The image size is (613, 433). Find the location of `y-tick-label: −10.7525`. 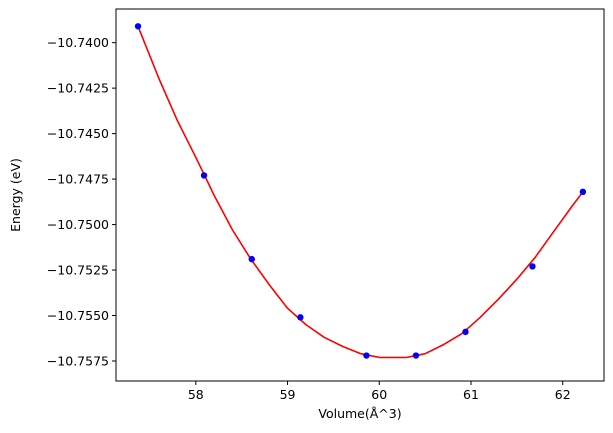

y-tick-label: −10.7525 is located at coordinates (78, 270).